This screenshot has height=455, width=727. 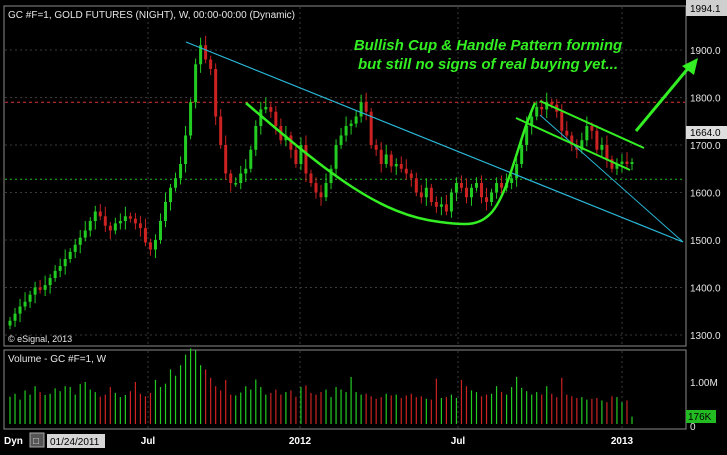 I want to click on breakout-arrow-head, so click(x=690, y=66).